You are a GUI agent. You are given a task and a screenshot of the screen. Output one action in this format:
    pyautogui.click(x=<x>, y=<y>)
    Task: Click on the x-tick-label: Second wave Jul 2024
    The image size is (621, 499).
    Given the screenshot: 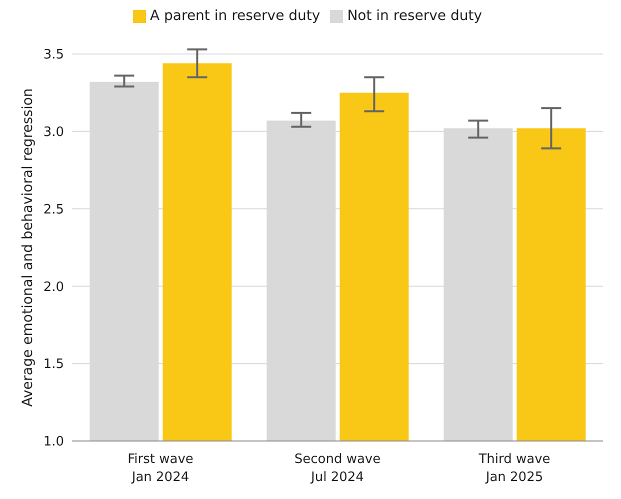 What is the action you would take?
    pyautogui.click(x=337, y=468)
    